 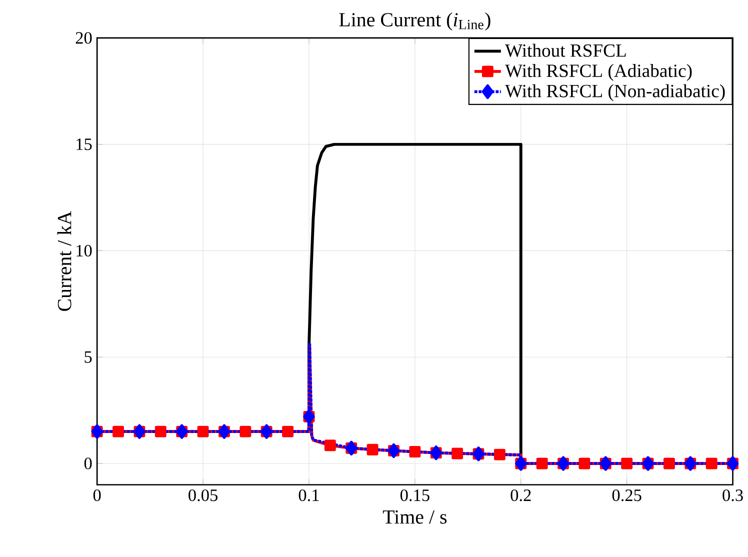 I want to click on y-tick-label: 15, so click(x=84, y=144).